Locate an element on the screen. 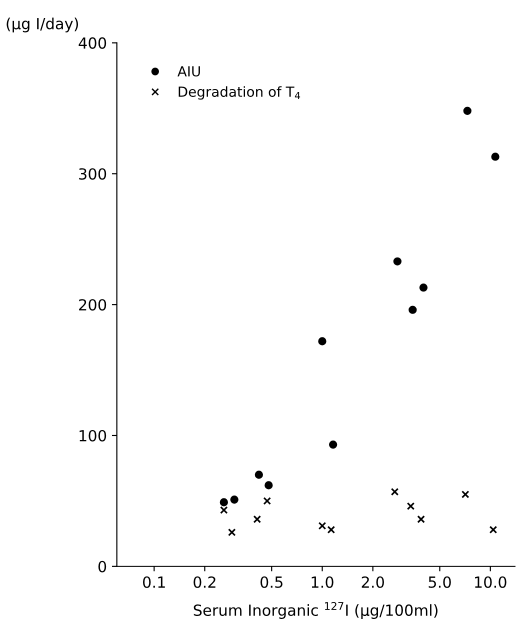  x-tick-label: 5.0 is located at coordinates (439, 582).